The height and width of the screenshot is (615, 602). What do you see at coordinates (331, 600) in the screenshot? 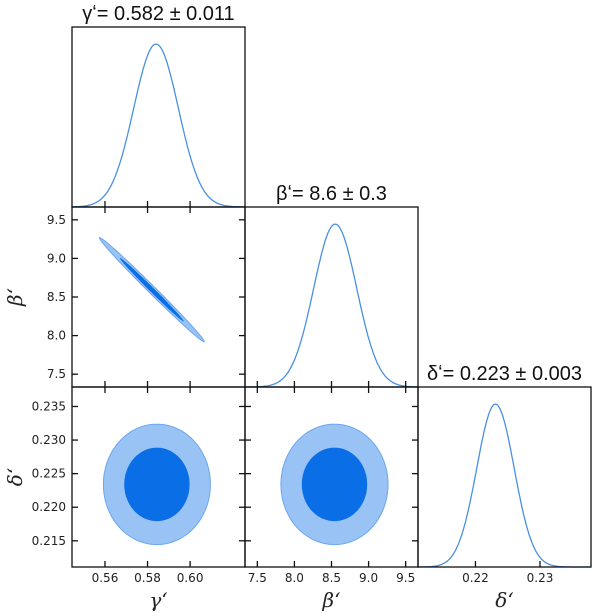
I see `x-axis-label-beta: βʻ` at bounding box center [331, 600].